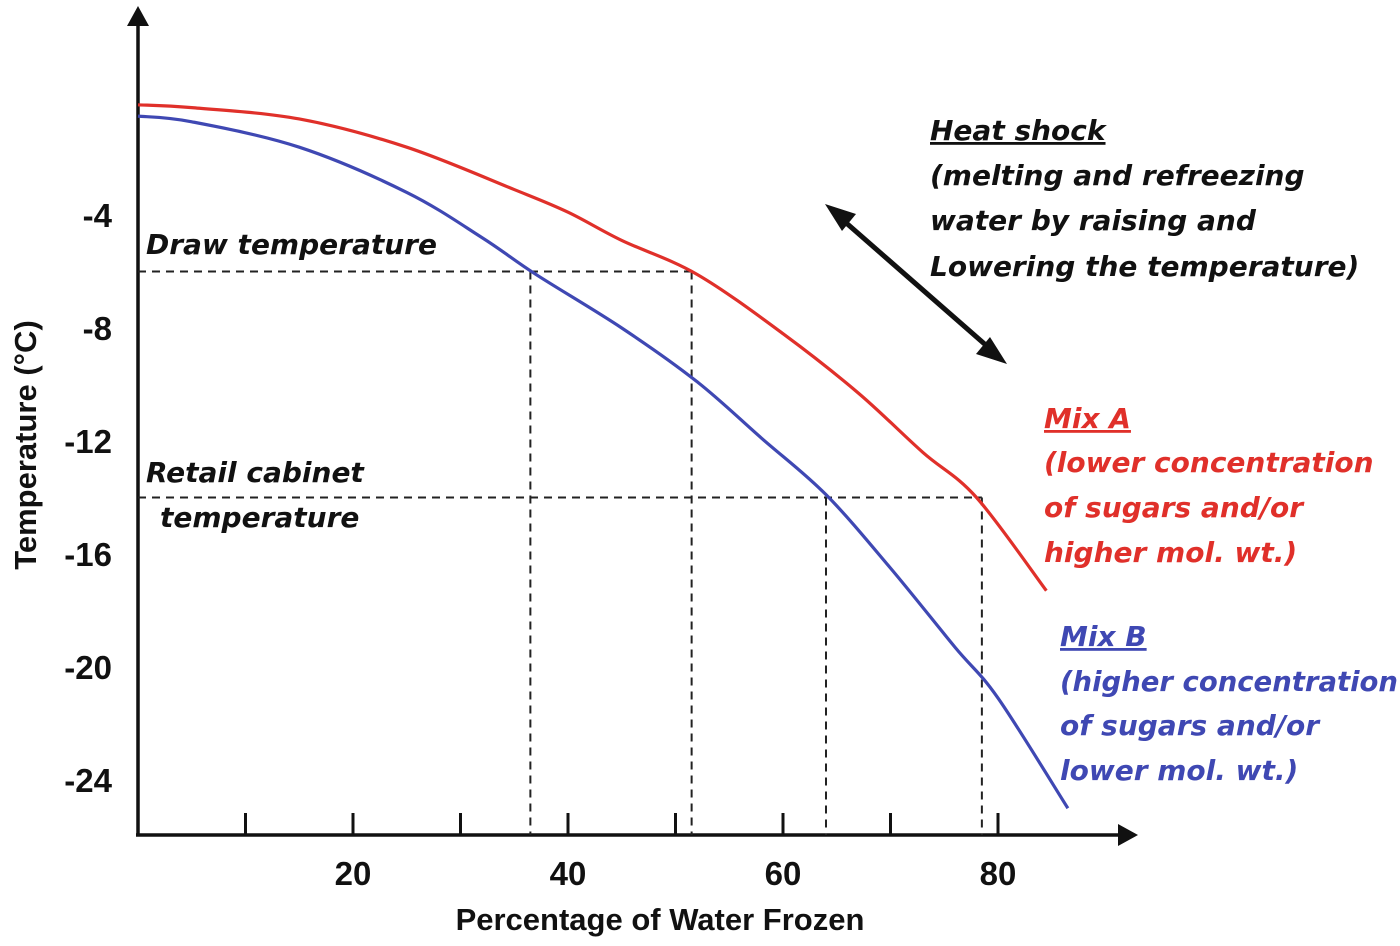 This screenshot has height=946, width=1400. I want to click on heat-shock-arrowhead-start, so click(840, 217).